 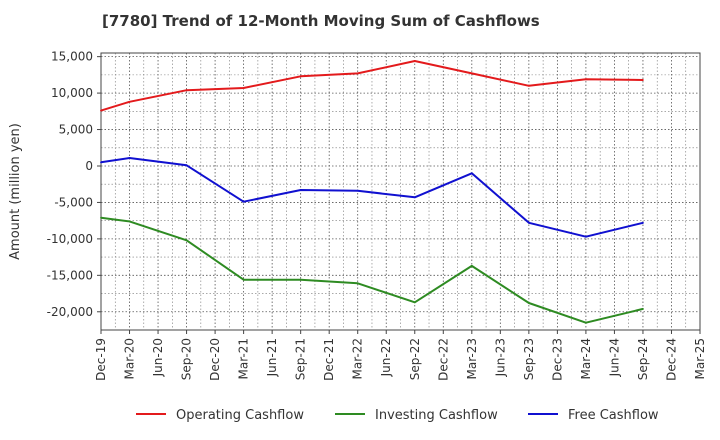 What do you see at coordinates (240, 415) in the screenshot?
I see `legend-label-operating-cashflow: Operating Cashflow` at bounding box center [240, 415].